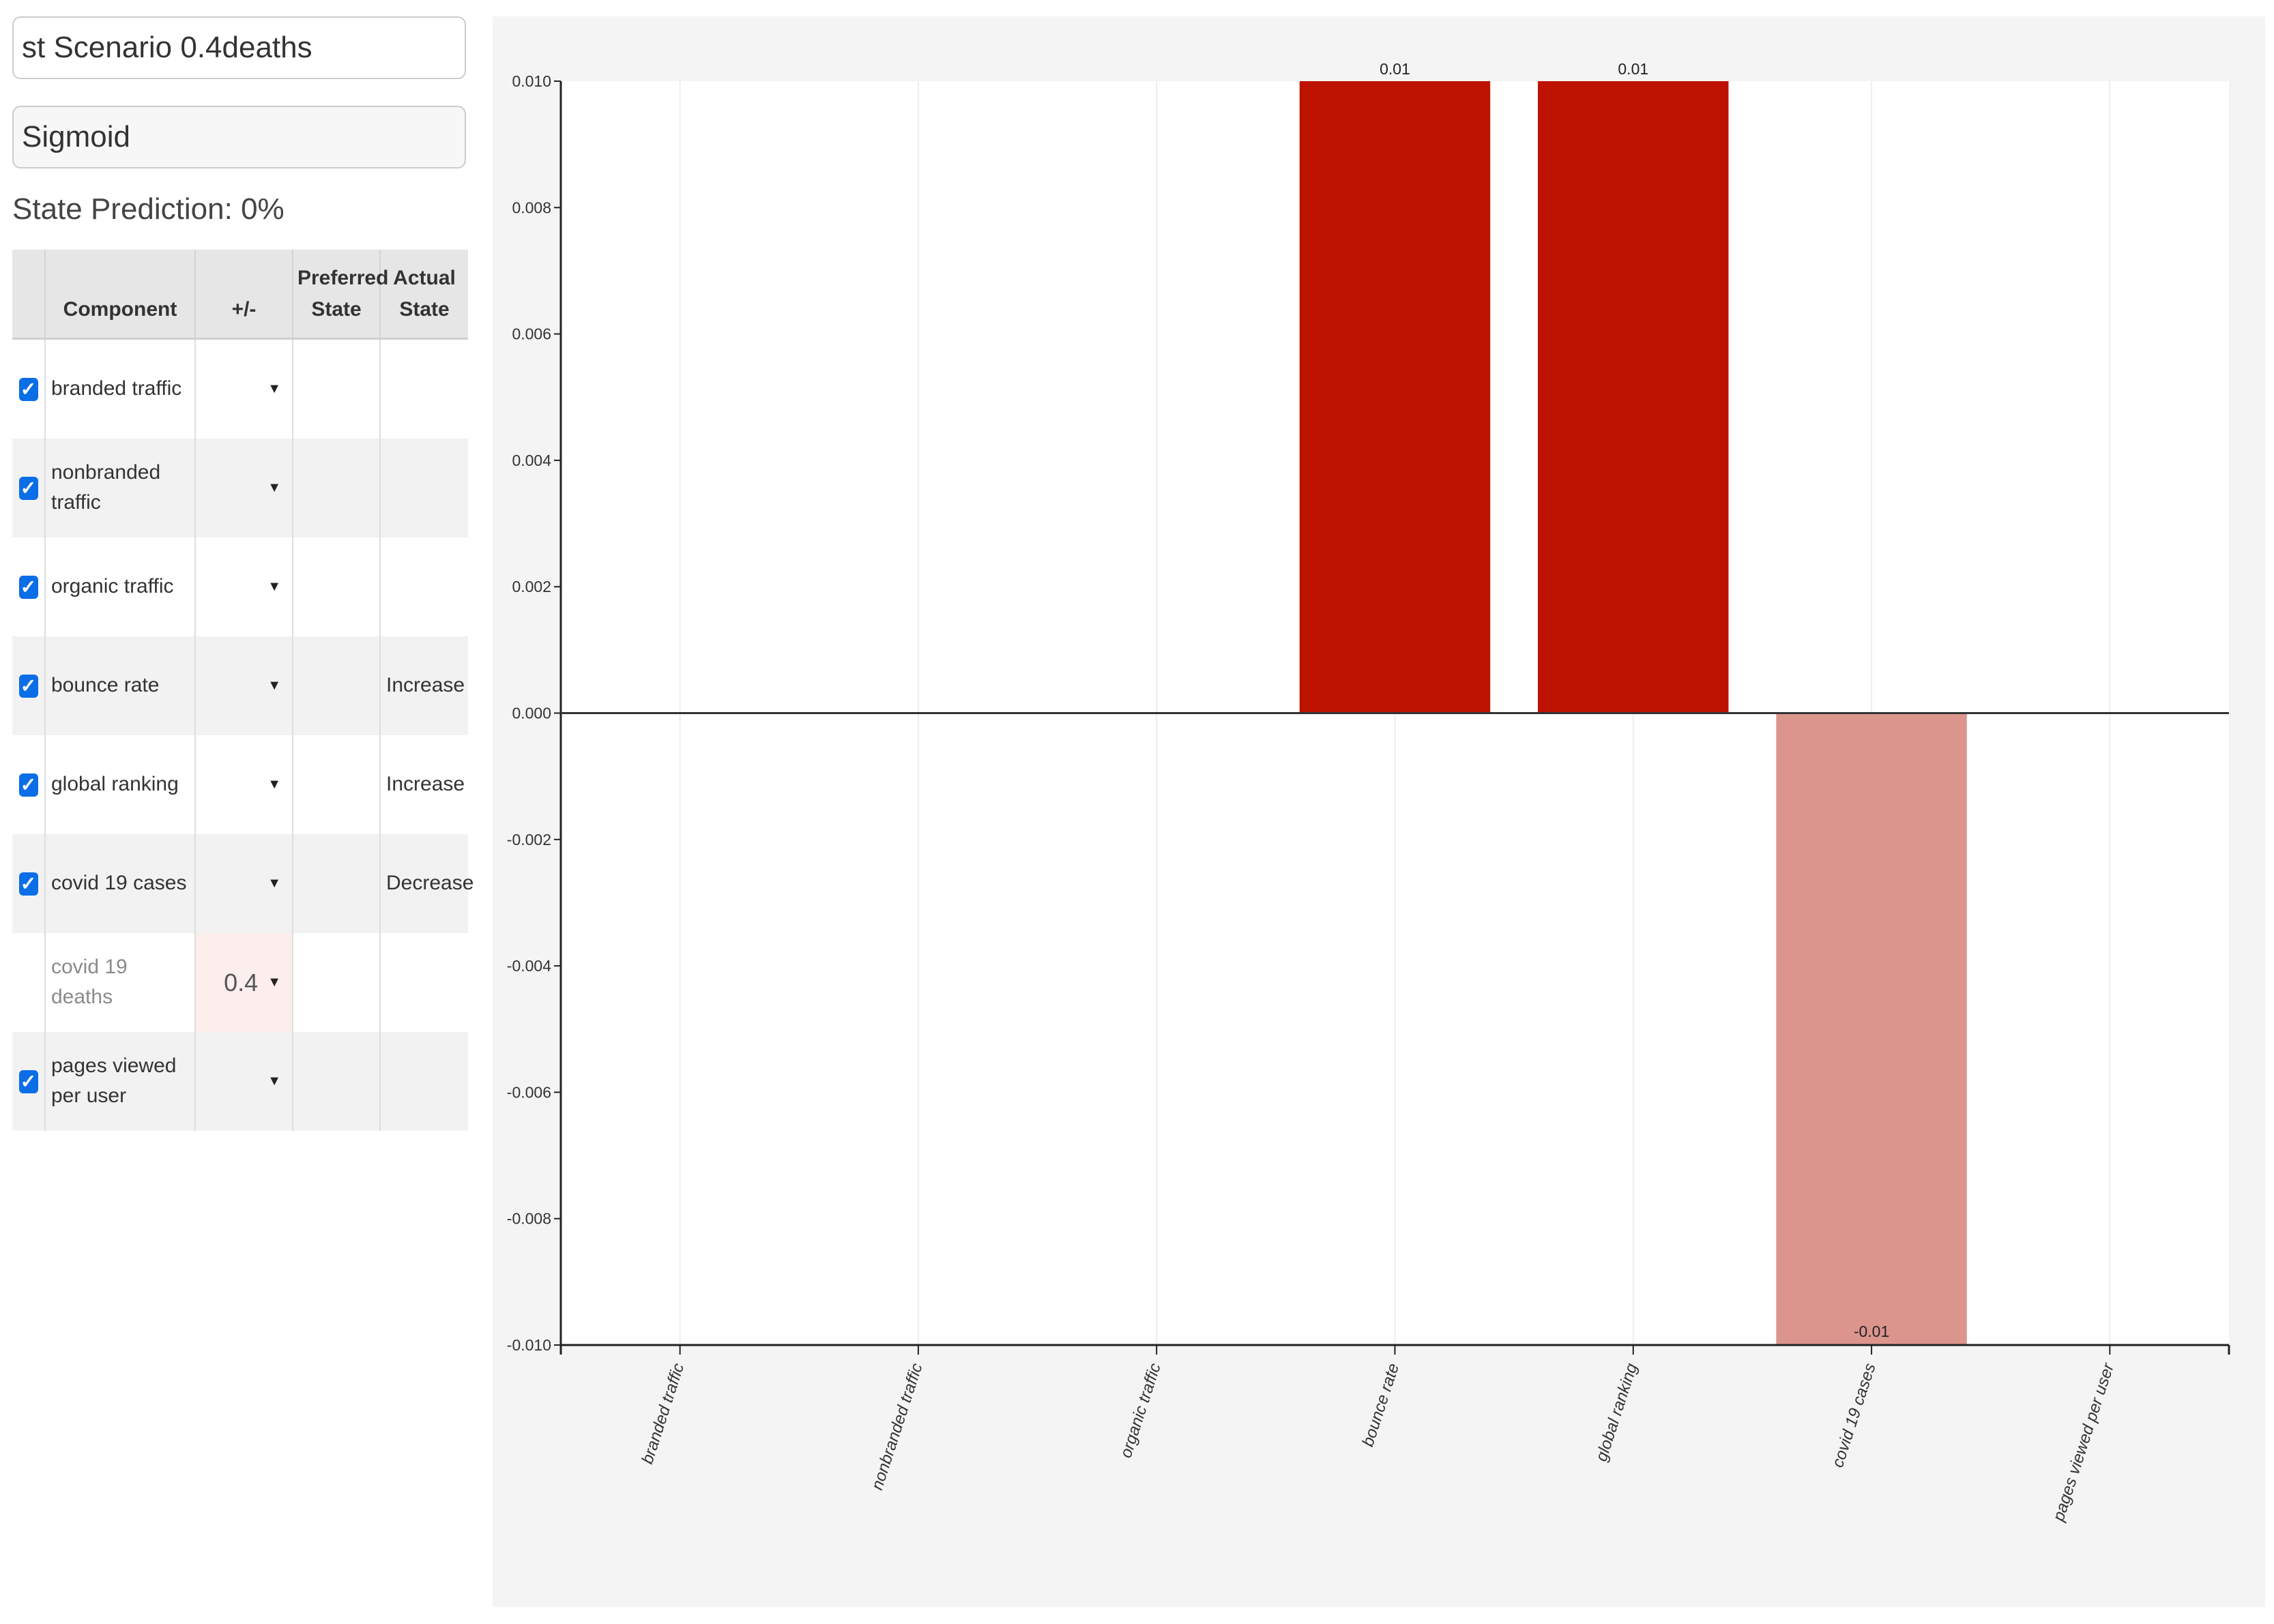  I want to click on adjust-value: 0.4, so click(242, 982).